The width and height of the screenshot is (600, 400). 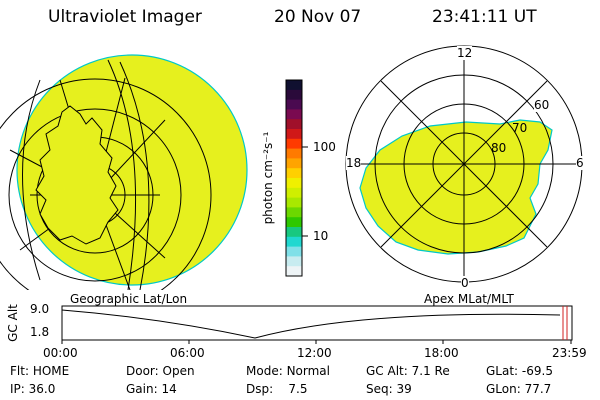 I want to click on altitude-axis-label: GC Alt, so click(x=13, y=323).